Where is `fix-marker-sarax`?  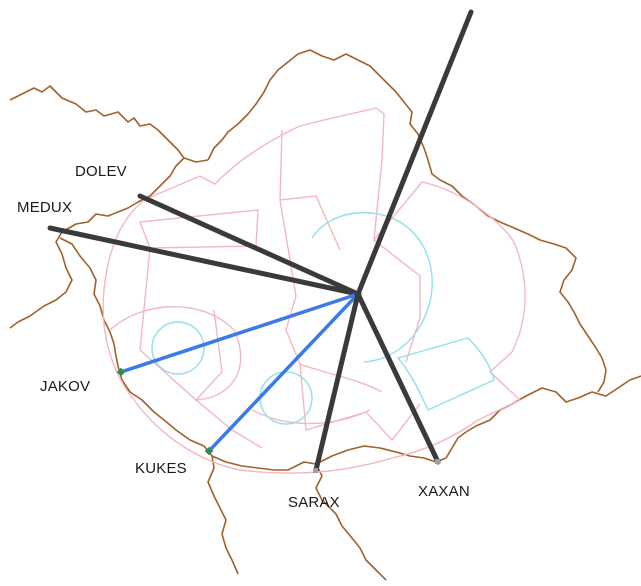 fix-marker-sarax is located at coordinates (315, 470).